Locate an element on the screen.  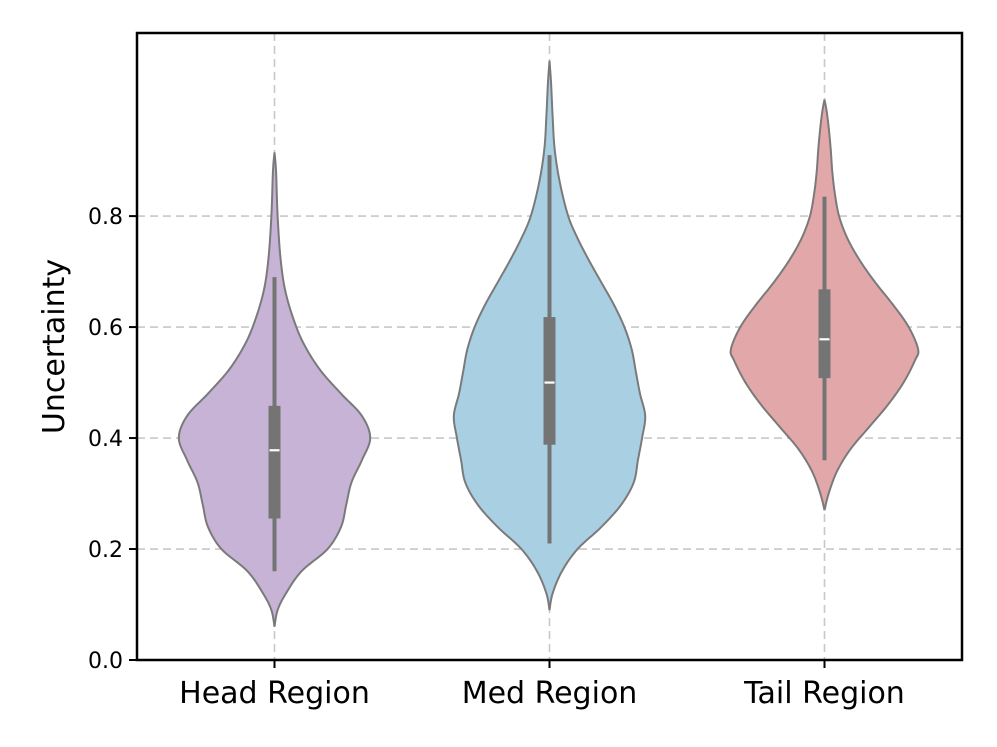
y-axis: 0.0 0.2 0.4 0.6 0.8 is located at coordinates (112, 439).